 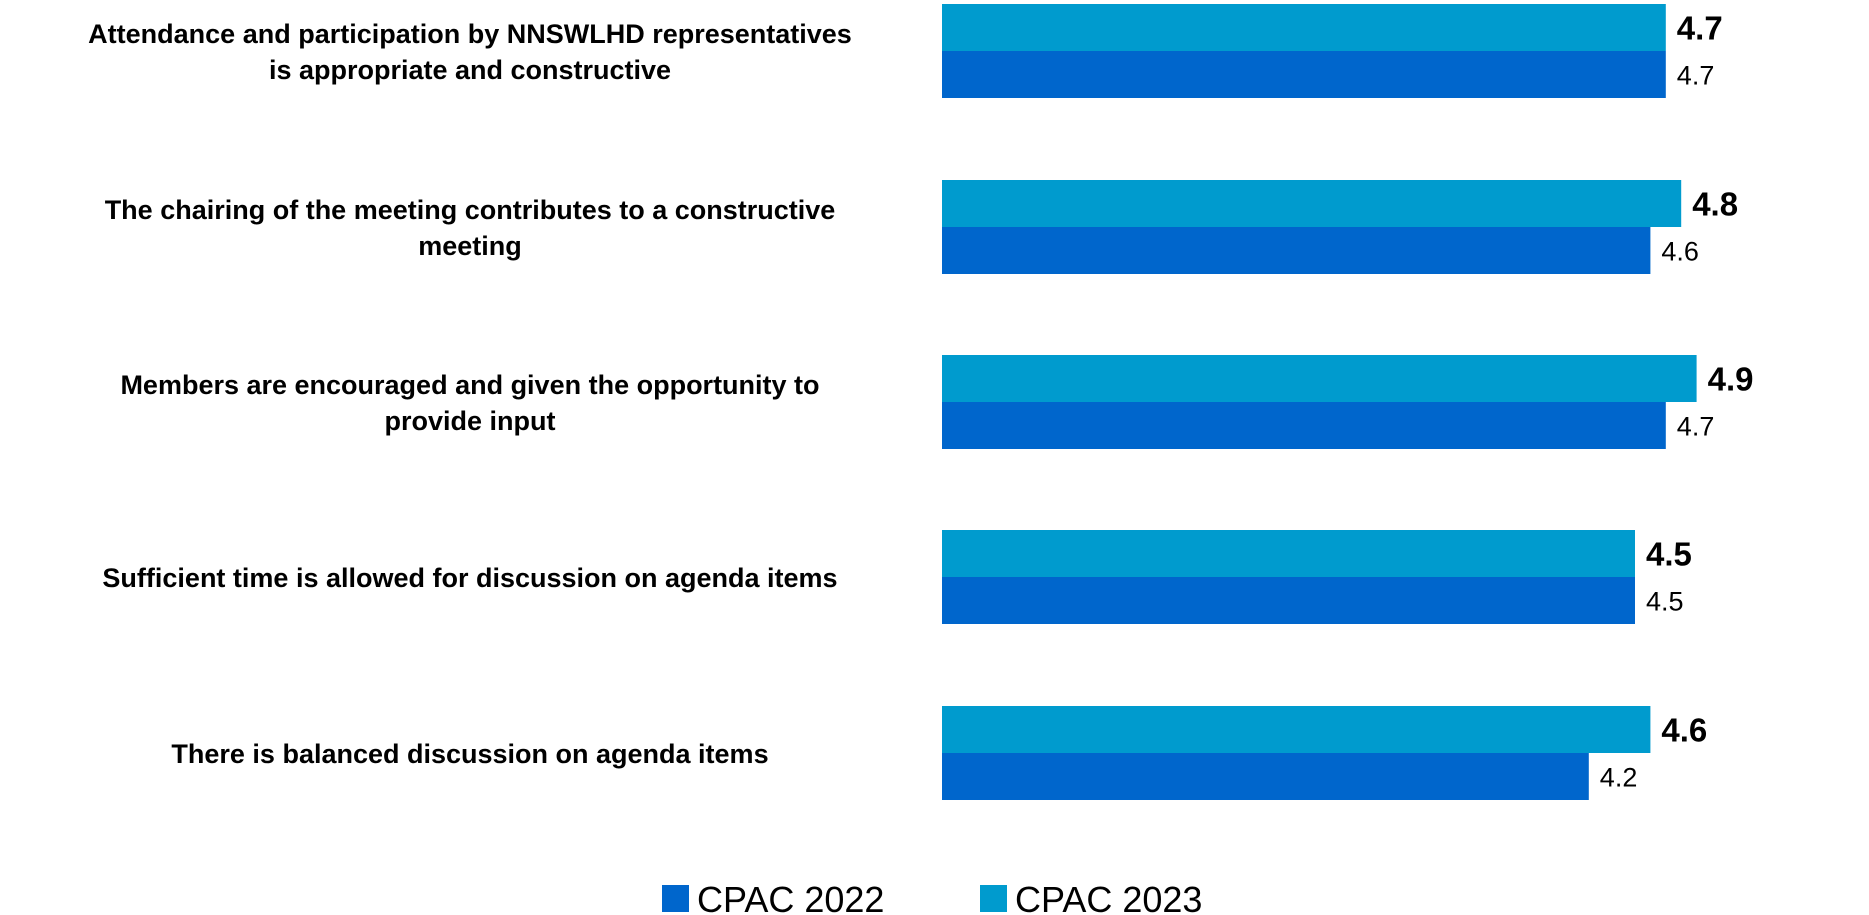 I want to click on legend-label-cpac-2022: CPAC 2022, so click(x=790, y=897).